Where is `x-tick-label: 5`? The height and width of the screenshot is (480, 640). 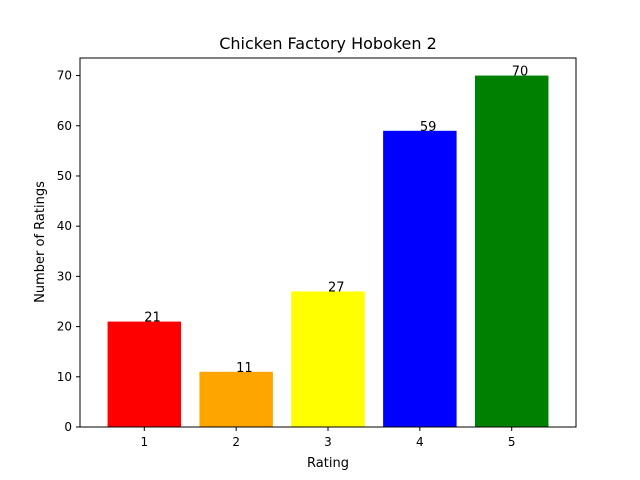
x-tick-label: 5 is located at coordinates (512, 442).